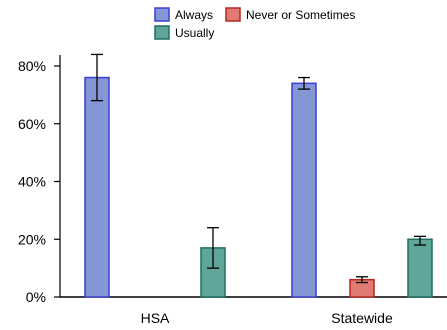 This screenshot has height=330, width=447. I want to click on y-tick-label: 0%, so click(36, 297).